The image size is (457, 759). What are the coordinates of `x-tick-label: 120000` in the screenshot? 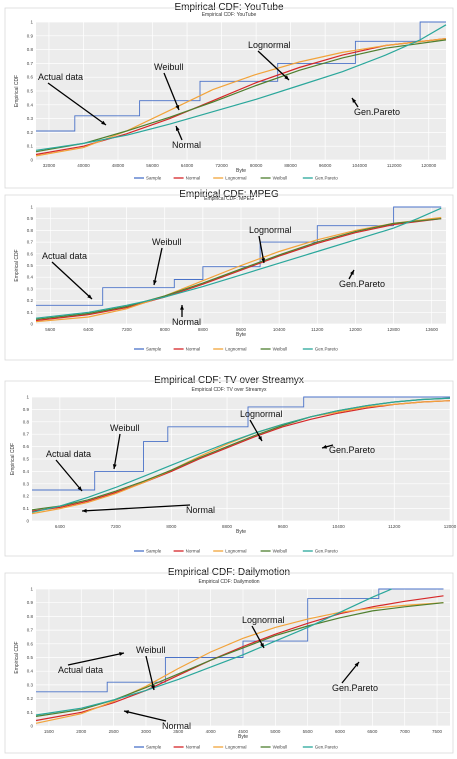 It's located at (429, 165).